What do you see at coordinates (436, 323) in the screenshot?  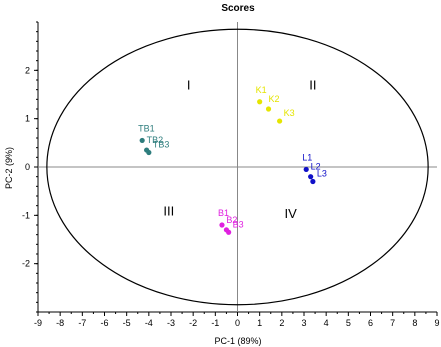 I see `x-tick-label: 9` at bounding box center [436, 323].